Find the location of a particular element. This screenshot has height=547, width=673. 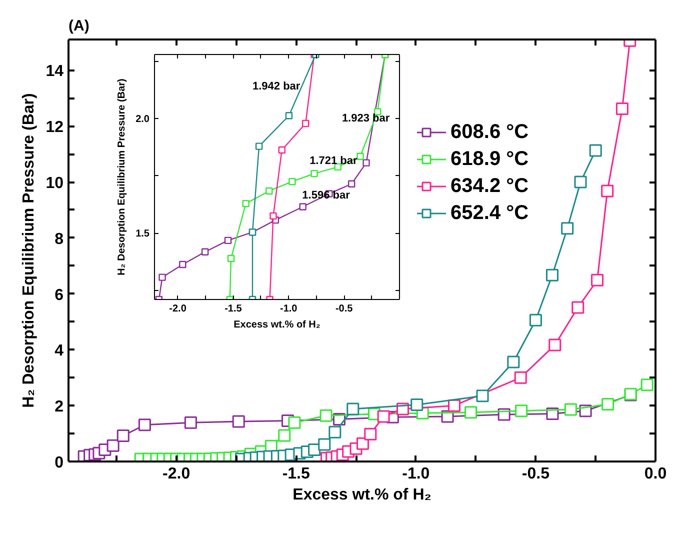

y-tick-label: 10 is located at coordinates (55, 183).